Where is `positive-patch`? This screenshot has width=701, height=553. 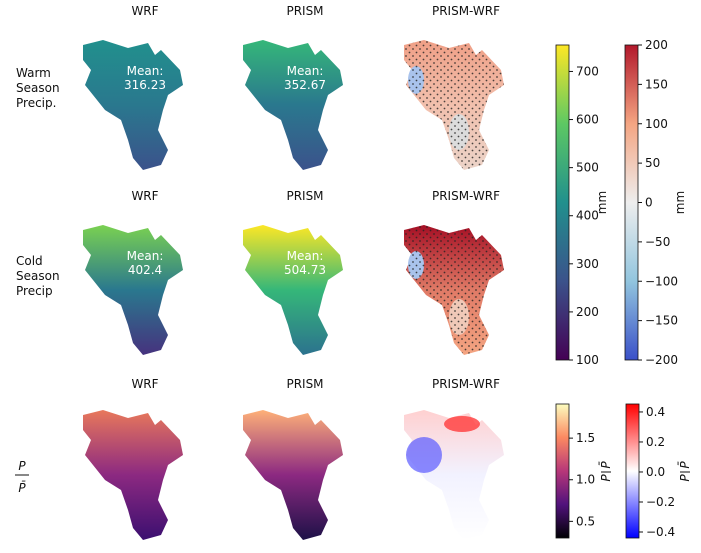 positive-patch is located at coordinates (462, 424).